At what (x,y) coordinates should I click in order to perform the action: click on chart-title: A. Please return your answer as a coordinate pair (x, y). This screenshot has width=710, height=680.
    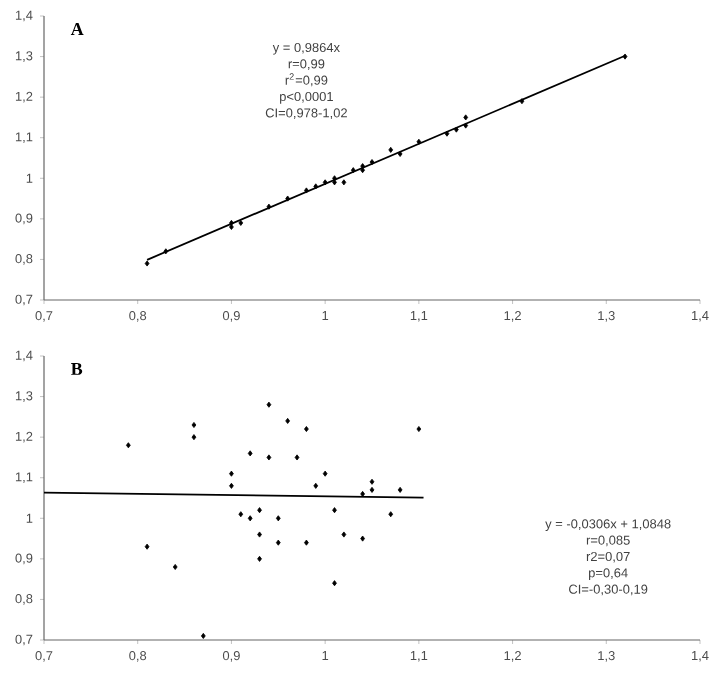
    Looking at the image, I should click on (77, 29).